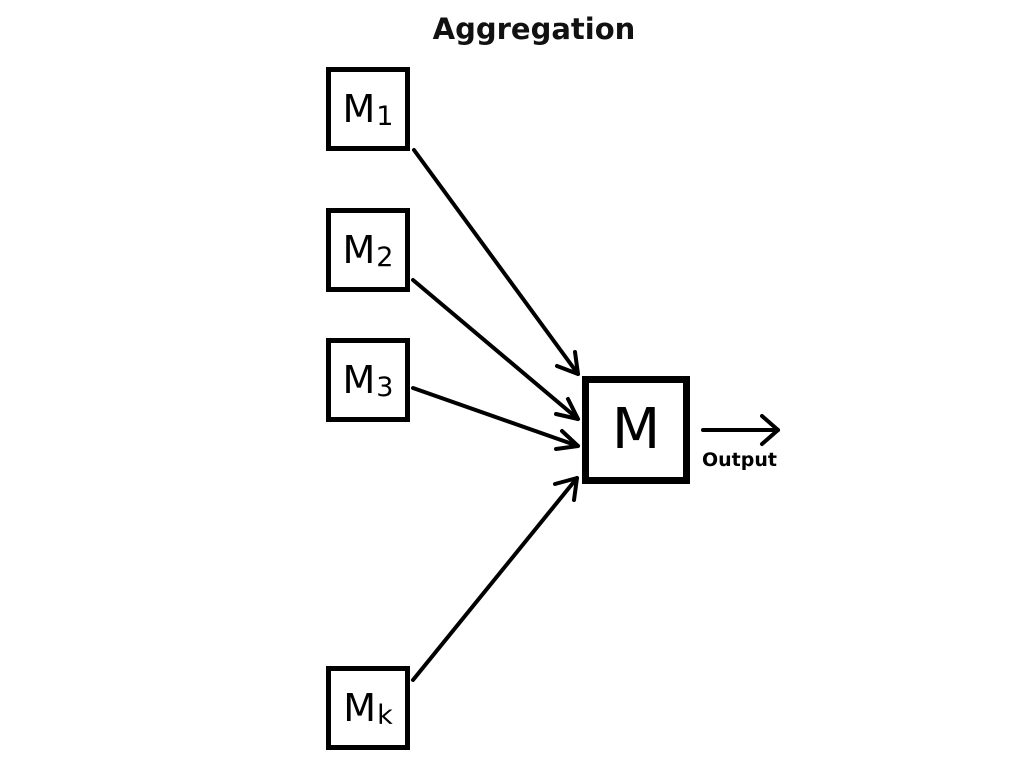  What do you see at coordinates (385, 715) in the screenshot?
I see `model-subscript: k` at bounding box center [385, 715].